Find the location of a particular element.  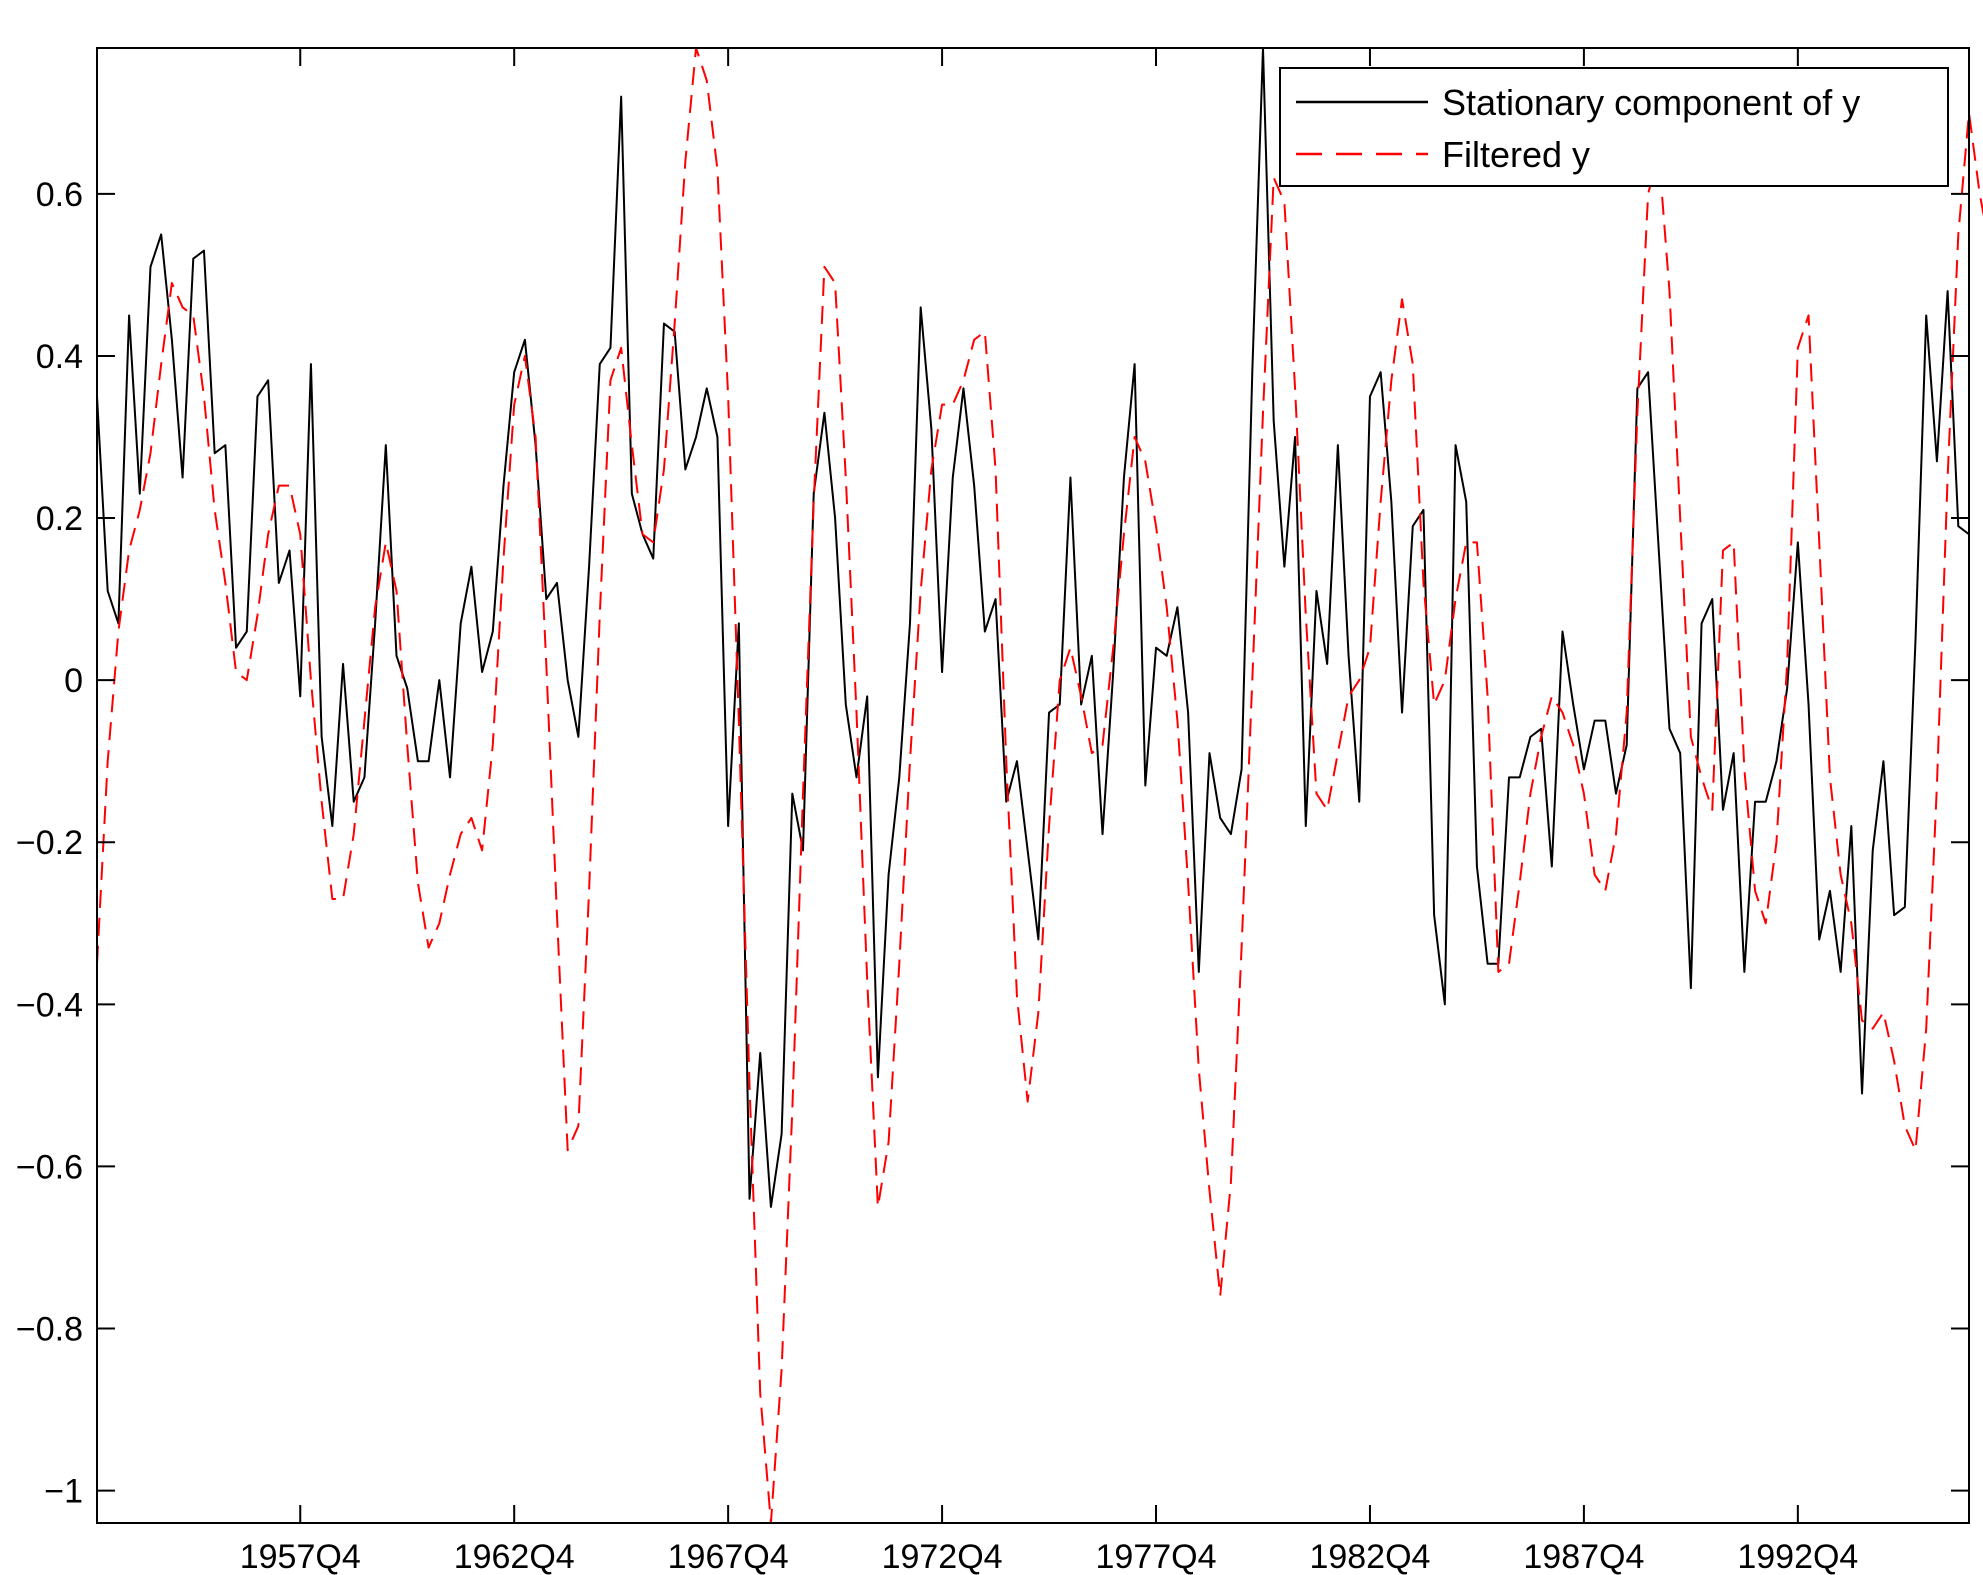

y-tick-label: −0.2 is located at coordinates (49, 843).